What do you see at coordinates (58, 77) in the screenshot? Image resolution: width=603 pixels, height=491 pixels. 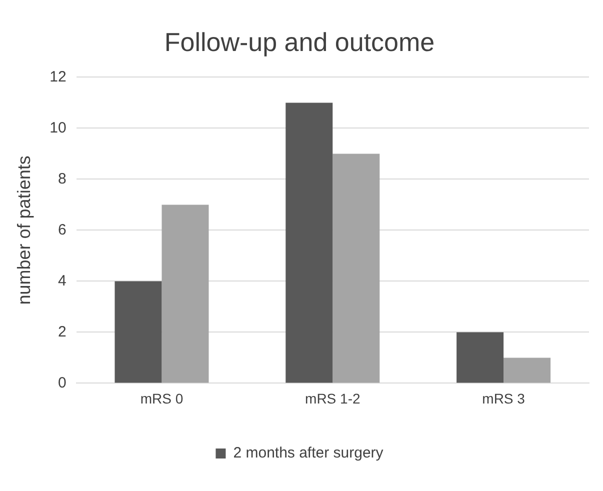 I see `y-tick-label: 12` at bounding box center [58, 77].